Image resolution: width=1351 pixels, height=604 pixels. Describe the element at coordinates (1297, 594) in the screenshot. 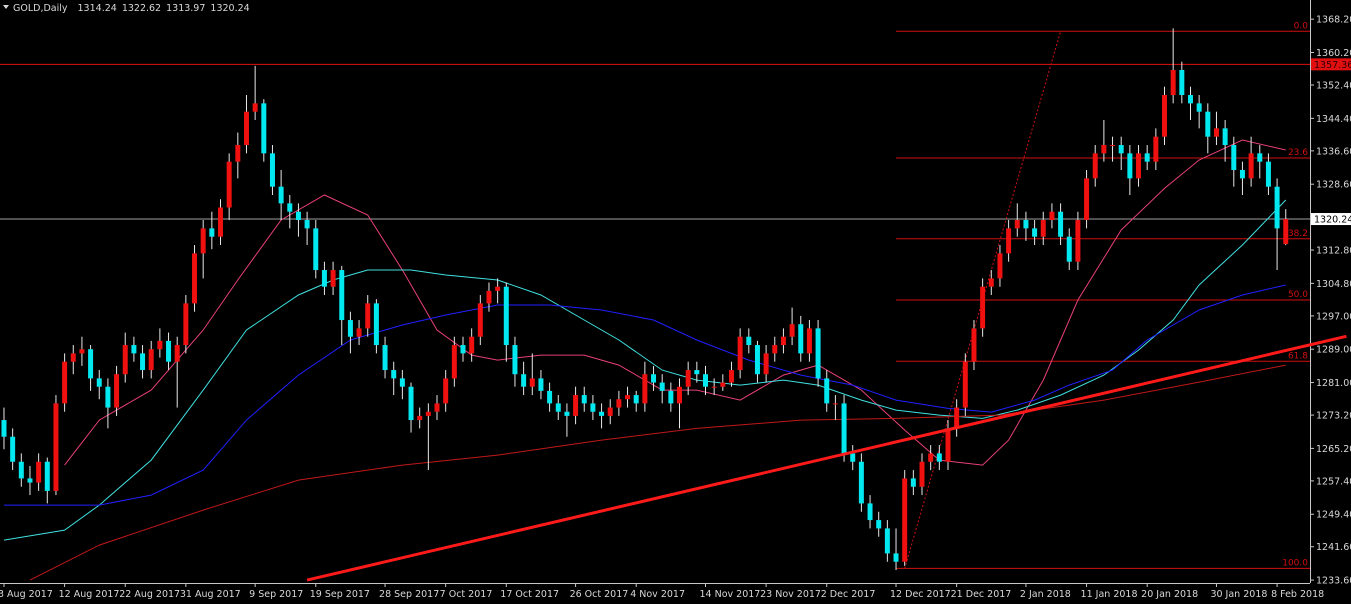

I see `x-tick-label: 8 Feb 2018` at that location.